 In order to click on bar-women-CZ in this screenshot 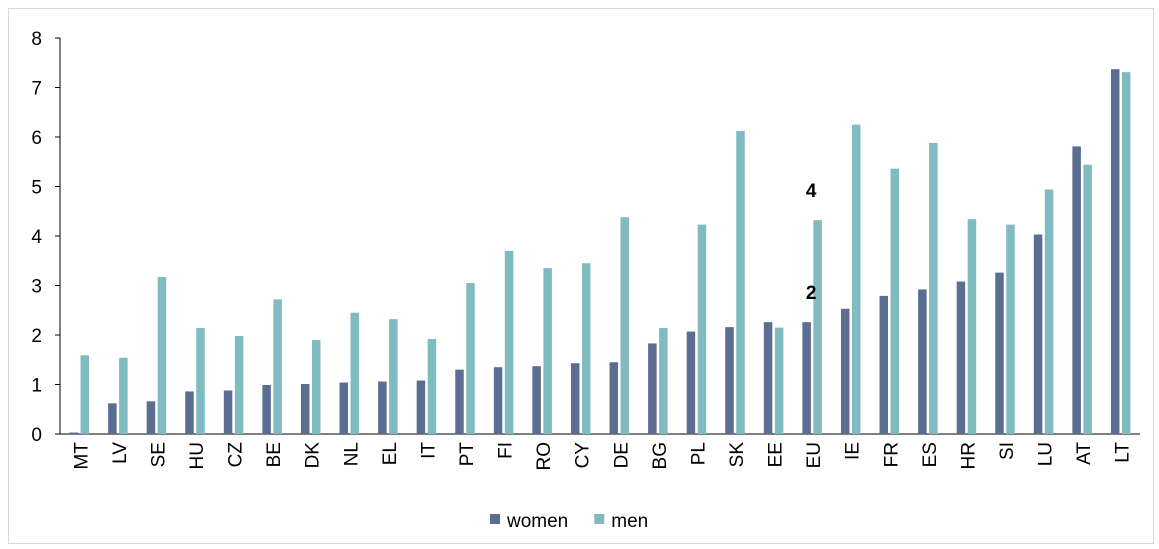, I will do `click(228, 412)`.